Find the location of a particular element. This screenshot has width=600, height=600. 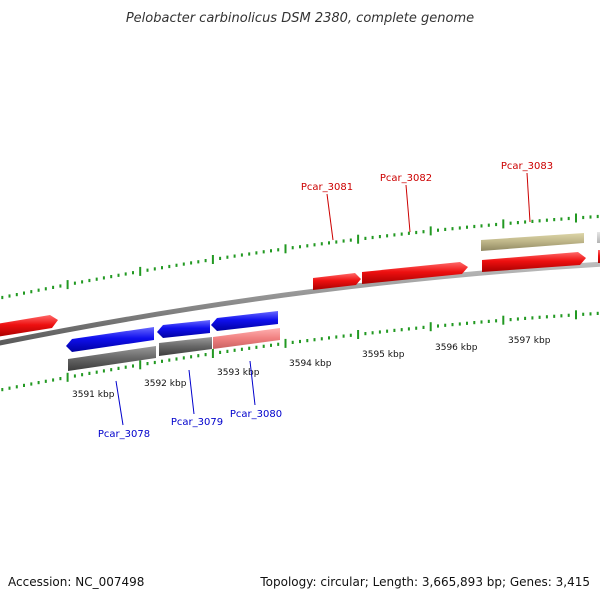

scale-label-3592: 3592 kbp is located at coordinates (165, 384).